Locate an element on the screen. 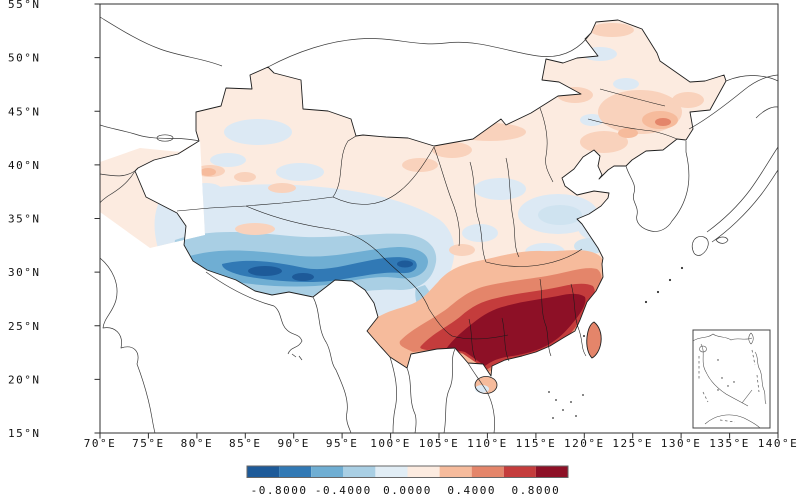  colorbar: -0.8000 -0.4000 0.0000 0.4000 0.8000 is located at coordinates (407, 481).